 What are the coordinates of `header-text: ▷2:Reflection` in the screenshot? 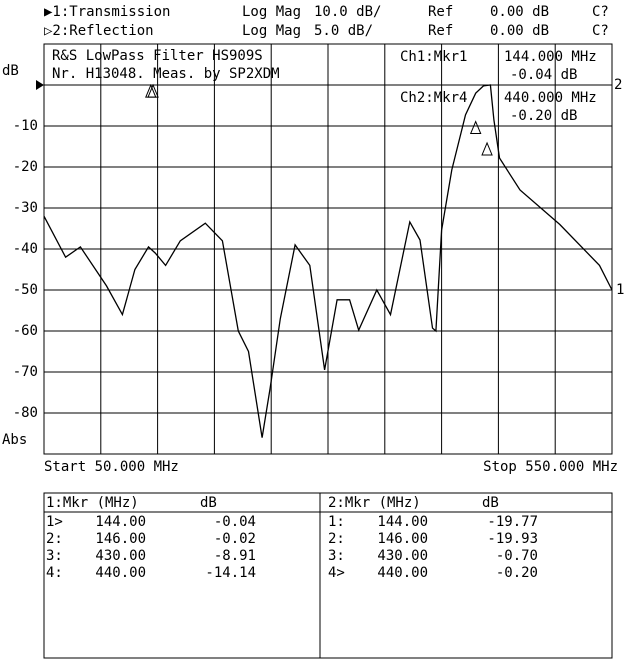 It's located at (99, 31).